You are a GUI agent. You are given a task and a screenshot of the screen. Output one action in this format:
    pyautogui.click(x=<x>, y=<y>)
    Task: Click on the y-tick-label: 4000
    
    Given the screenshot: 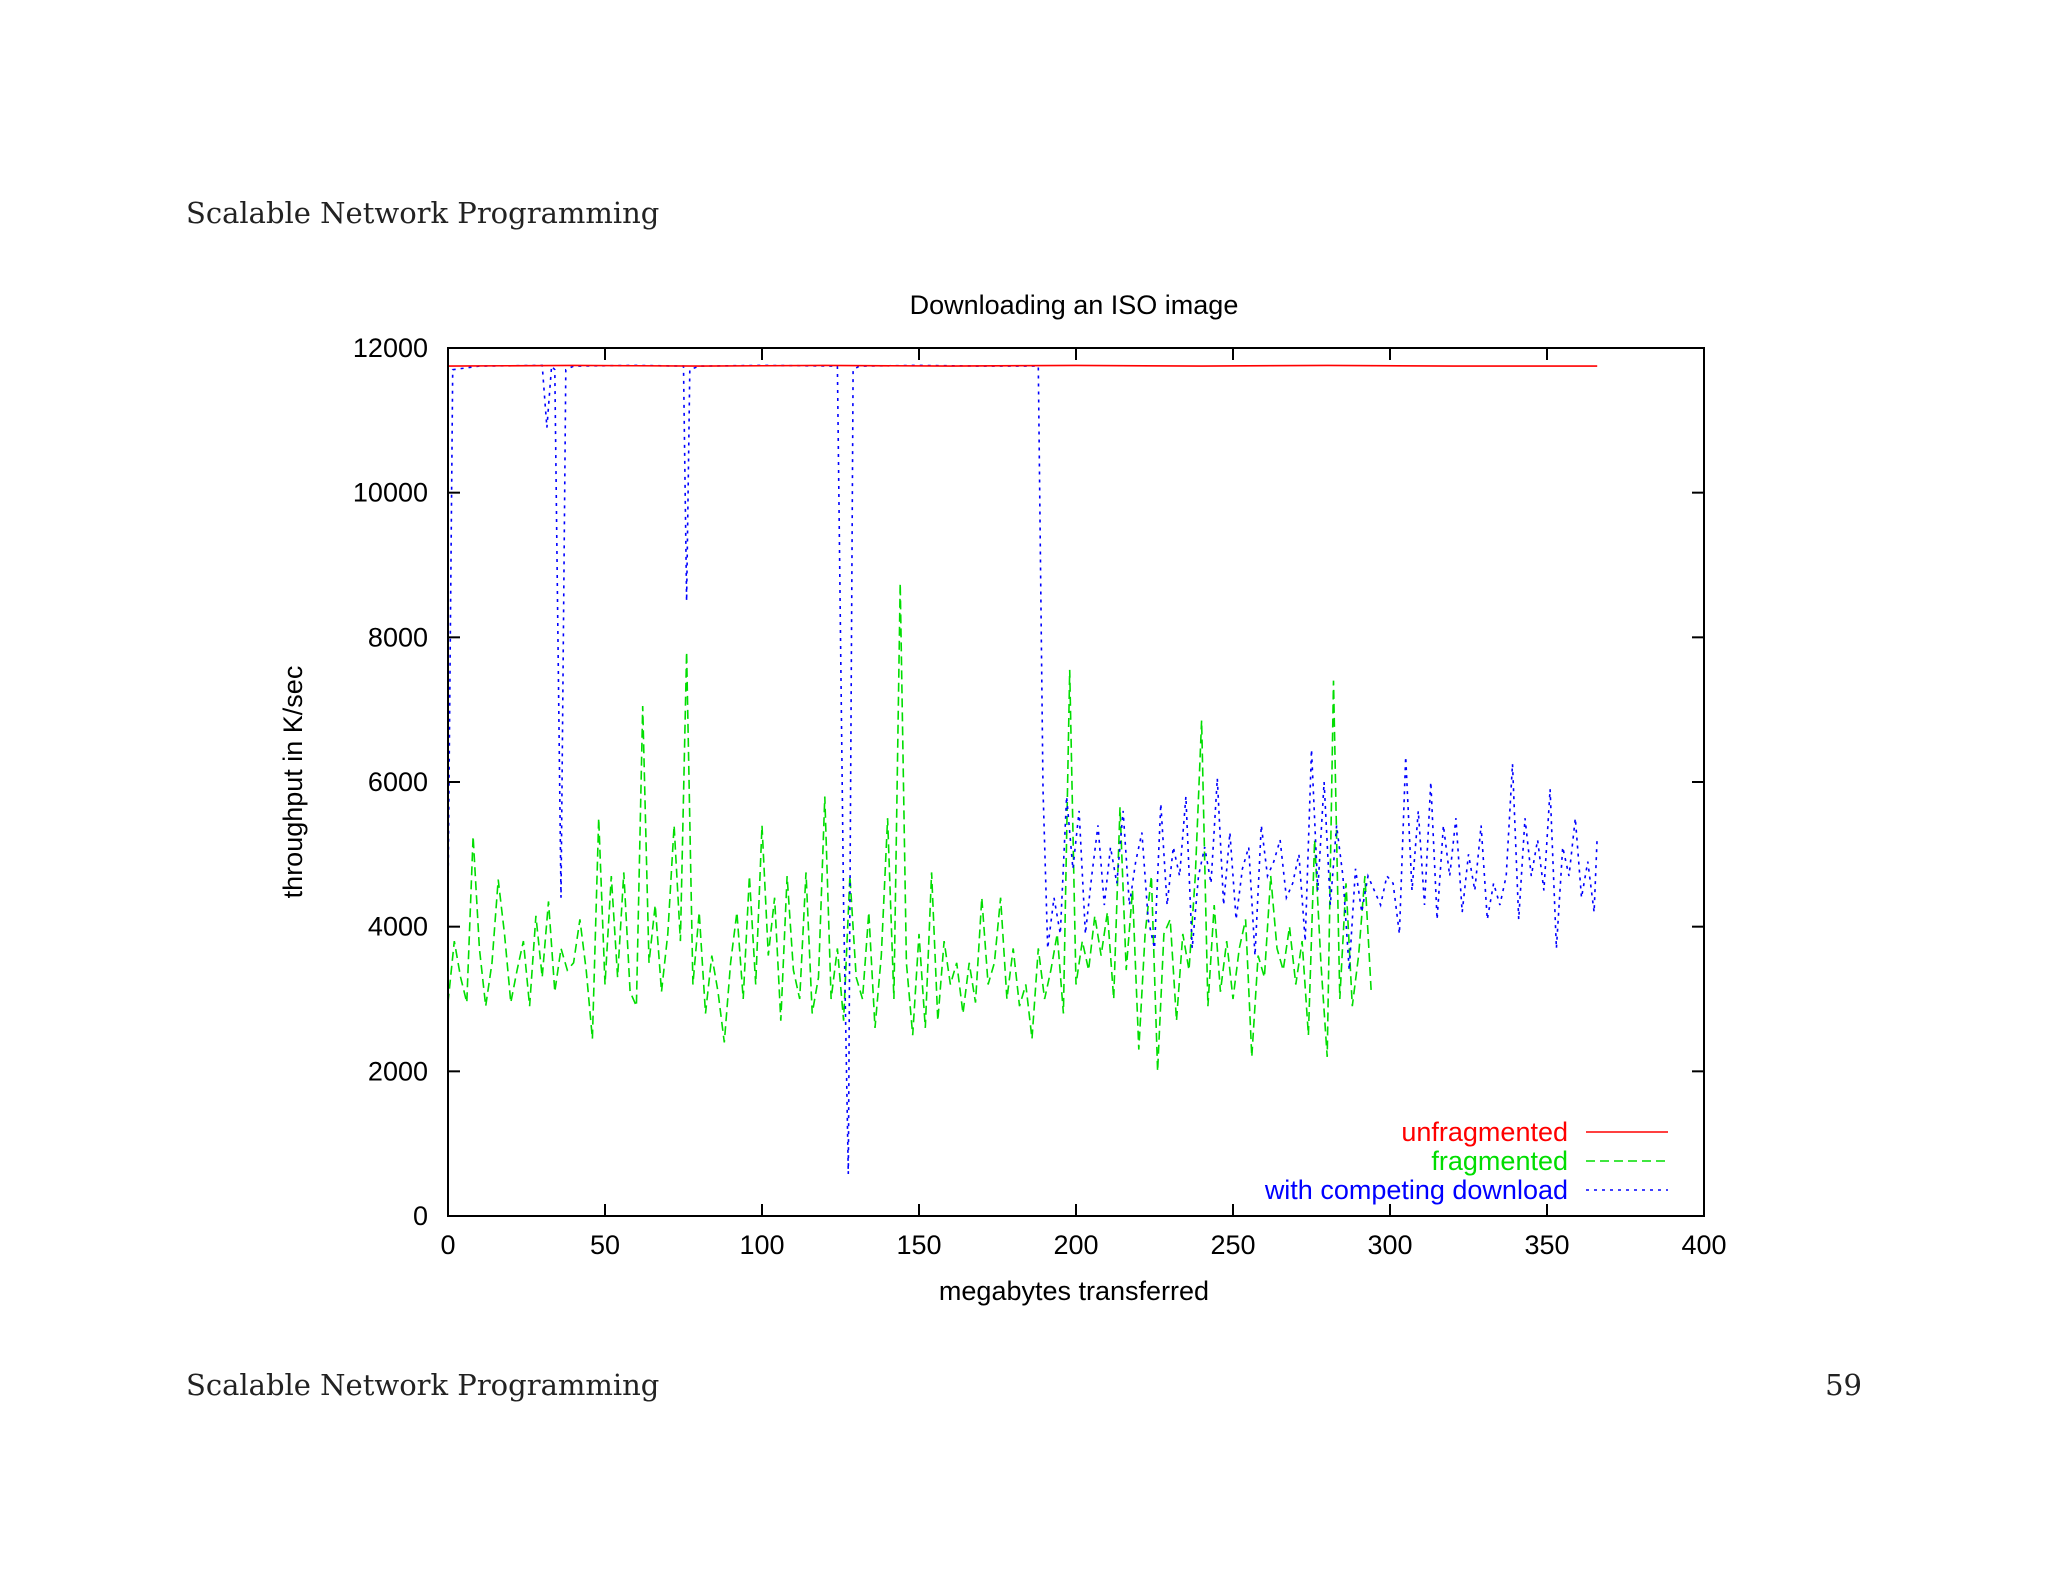 What is the action you would take?
    pyautogui.click(x=398, y=927)
    